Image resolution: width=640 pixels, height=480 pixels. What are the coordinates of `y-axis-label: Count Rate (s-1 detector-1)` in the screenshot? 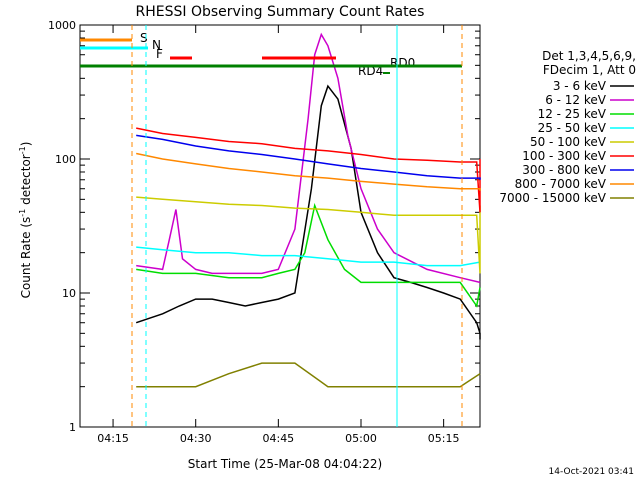 It's located at (25, 220).